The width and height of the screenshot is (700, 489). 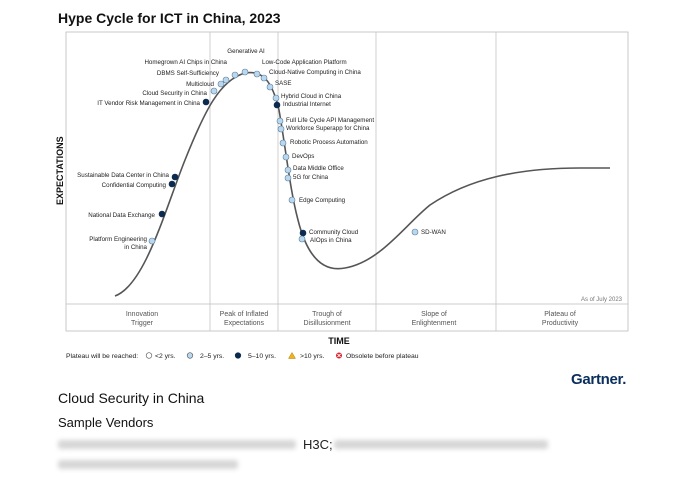 I want to click on point-label: Platform Engineering in China, so click(x=118, y=243).